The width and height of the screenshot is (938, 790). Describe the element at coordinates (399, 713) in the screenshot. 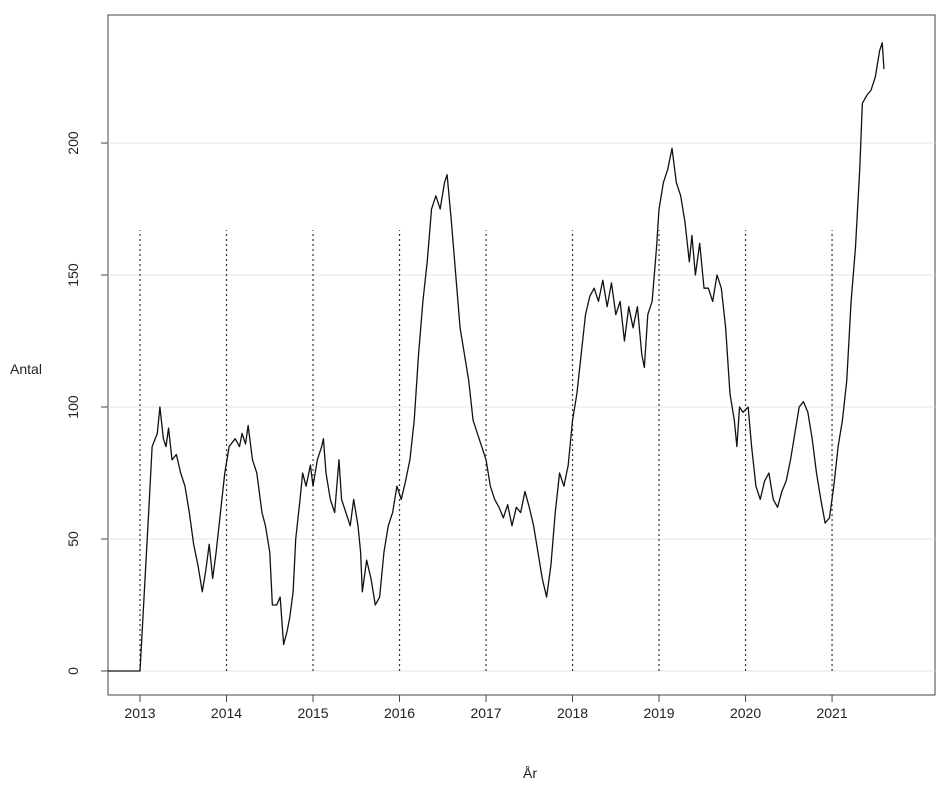

I see `x-tick-label: 2016` at that location.